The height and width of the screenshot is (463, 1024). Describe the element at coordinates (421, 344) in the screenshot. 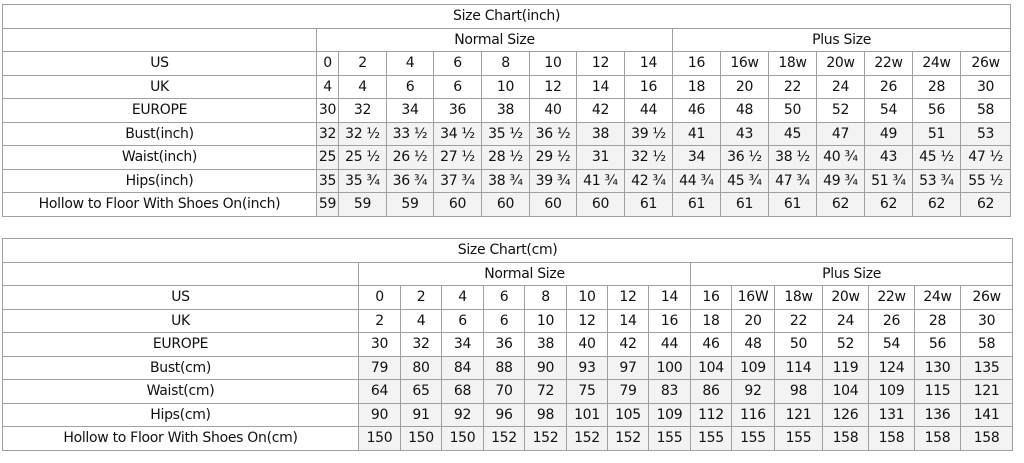

I see `size-value-cell: 32` at that location.